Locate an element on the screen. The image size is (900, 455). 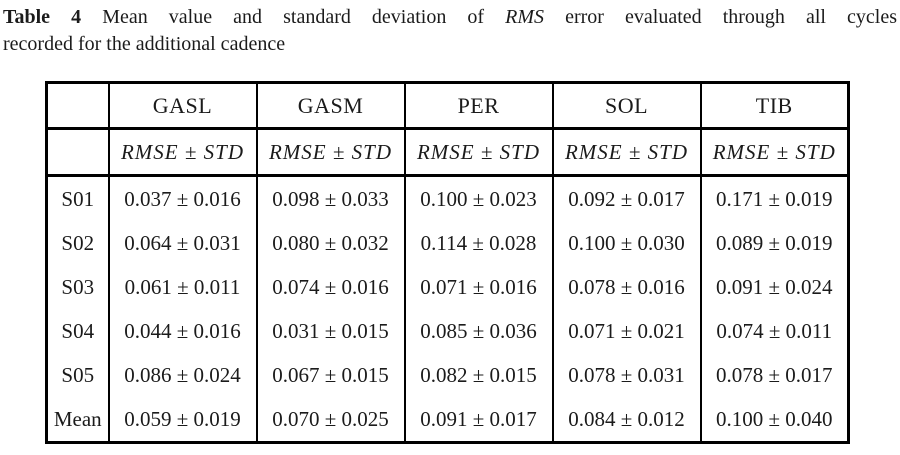
row-label: Mean is located at coordinates (77, 420).